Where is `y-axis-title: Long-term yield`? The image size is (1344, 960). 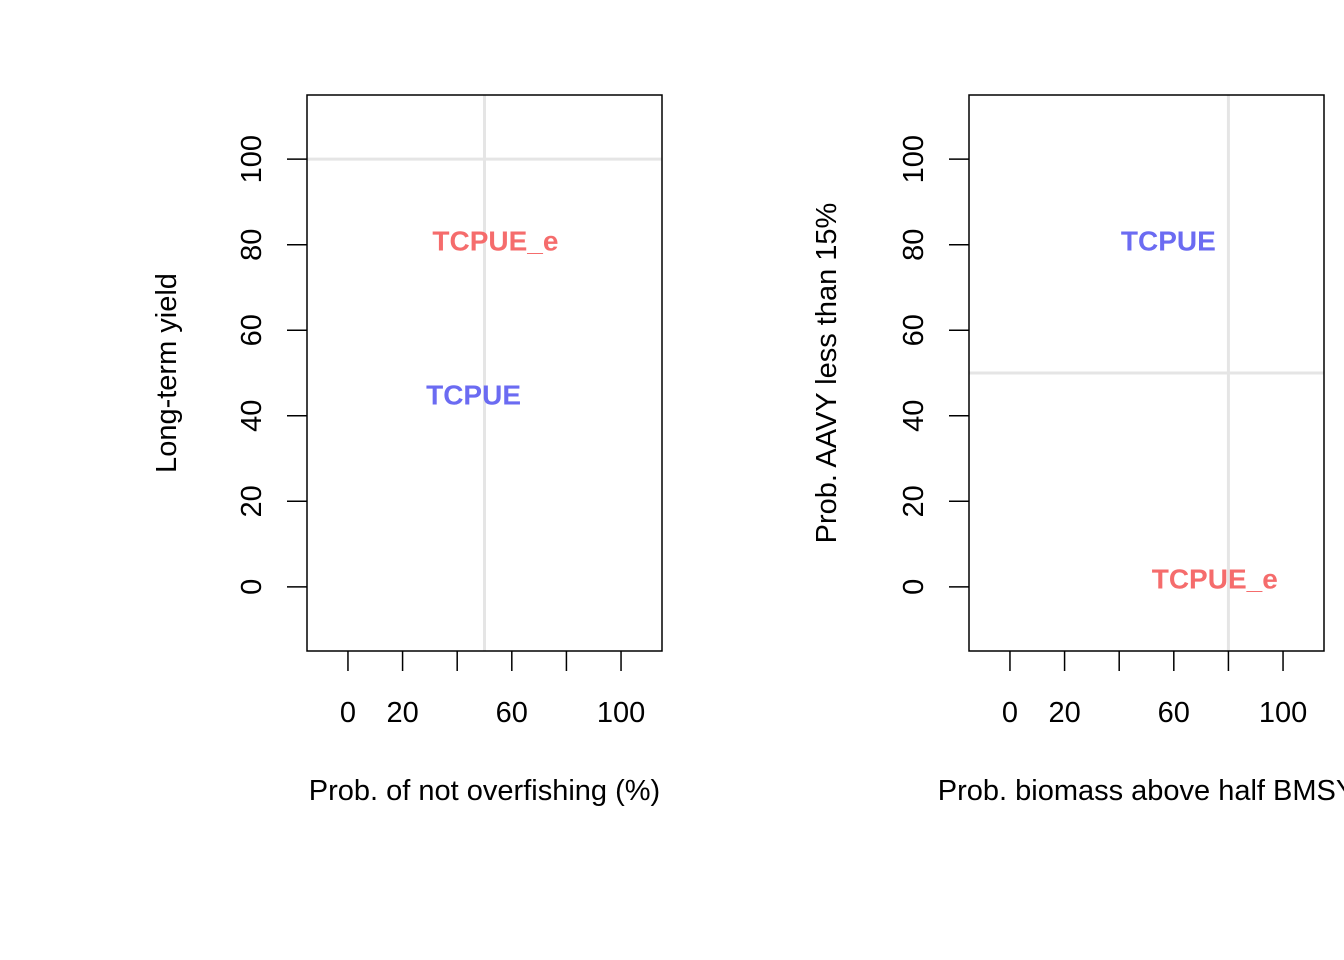
y-axis-title: Long-term yield is located at coordinates (167, 373).